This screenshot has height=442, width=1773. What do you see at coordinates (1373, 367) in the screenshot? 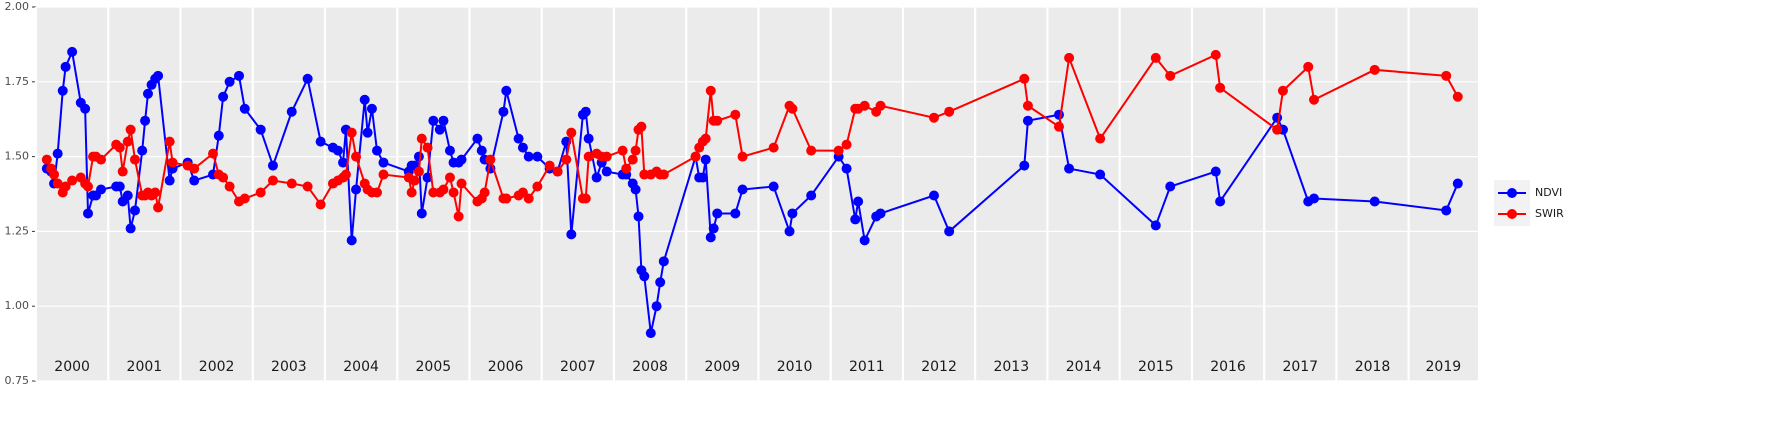
I see `x-tick-label: 2018` at bounding box center [1373, 367].